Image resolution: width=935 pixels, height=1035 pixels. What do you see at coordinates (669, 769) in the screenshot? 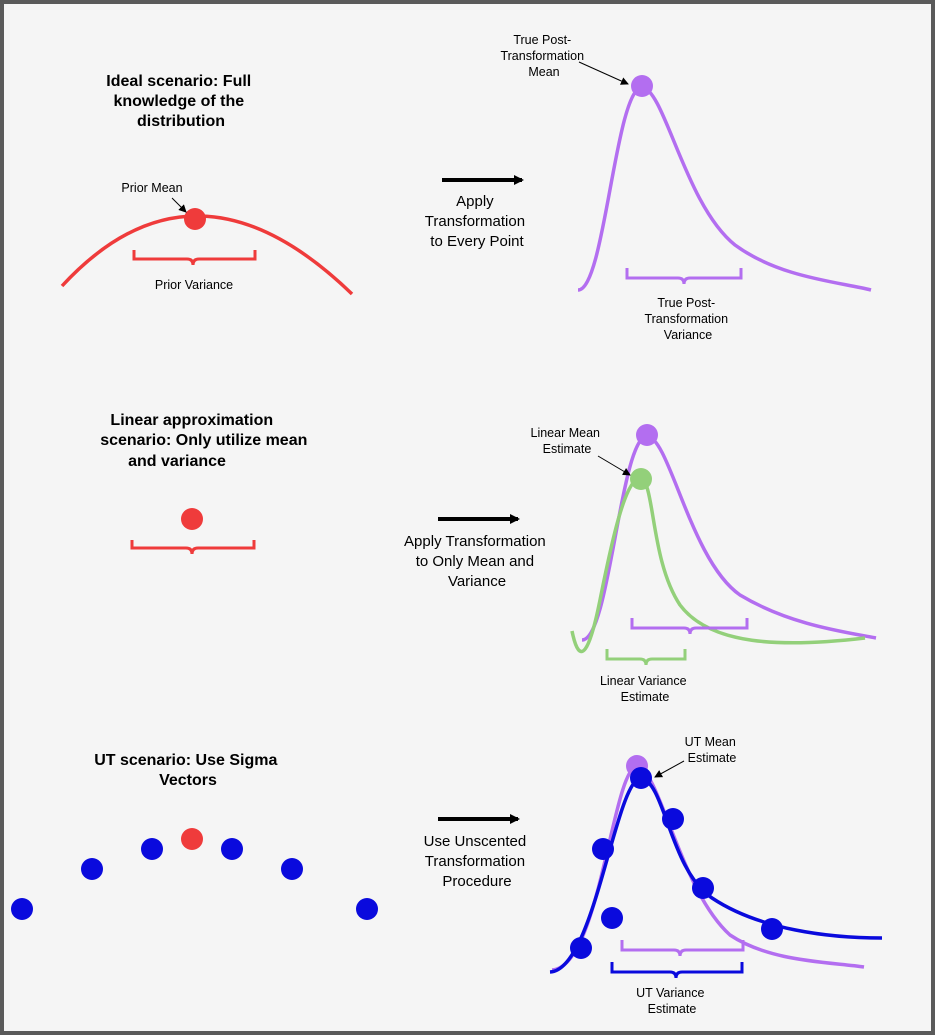
I see `ut-mean-estimate-pointer` at bounding box center [669, 769].